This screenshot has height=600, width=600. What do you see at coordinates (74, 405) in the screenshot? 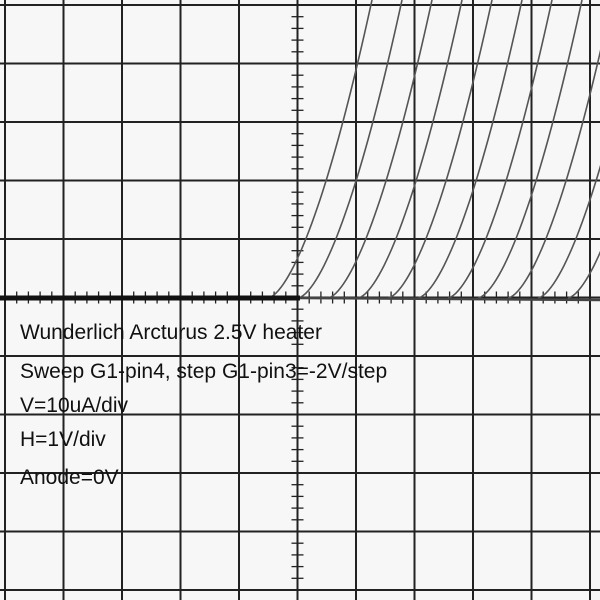
I see `annotation: V=10uA/div` at bounding box center [74, 405].